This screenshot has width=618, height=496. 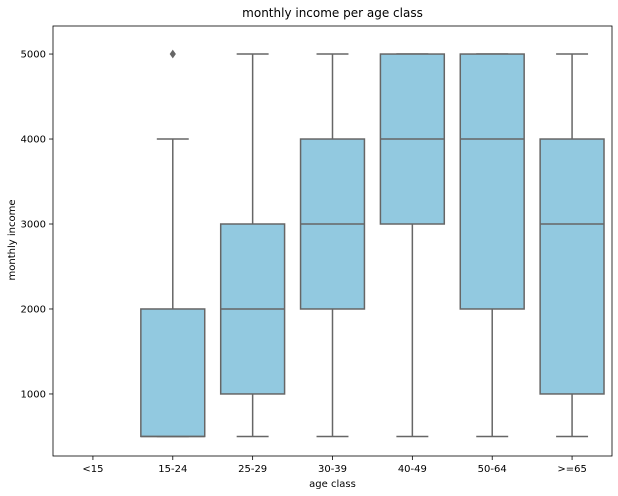 What do you see at coordinates (33, 55) in the screenshot?
I see `y-tick-label: 5000` at bounding box center [33, 55].